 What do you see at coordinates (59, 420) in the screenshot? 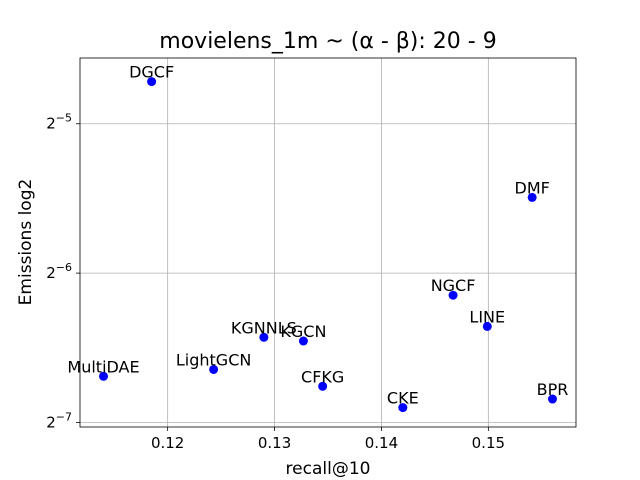
I see `y-tick-label: 2−7` at bounding box center [59, 420].